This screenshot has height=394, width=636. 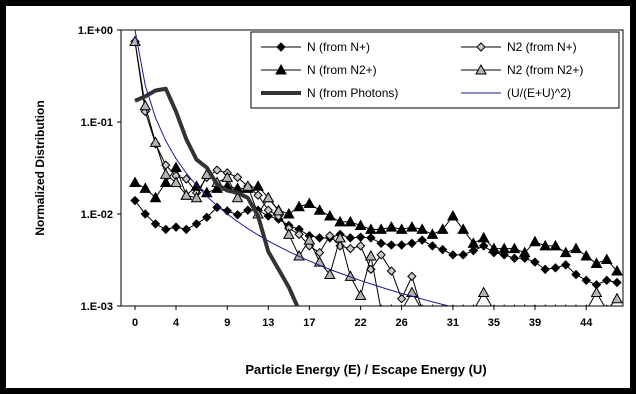 What do you see at coordinates (352, 93) in the screenshot?
I see `legend-label: N (from Photons)` at bounding box center [352, 93].